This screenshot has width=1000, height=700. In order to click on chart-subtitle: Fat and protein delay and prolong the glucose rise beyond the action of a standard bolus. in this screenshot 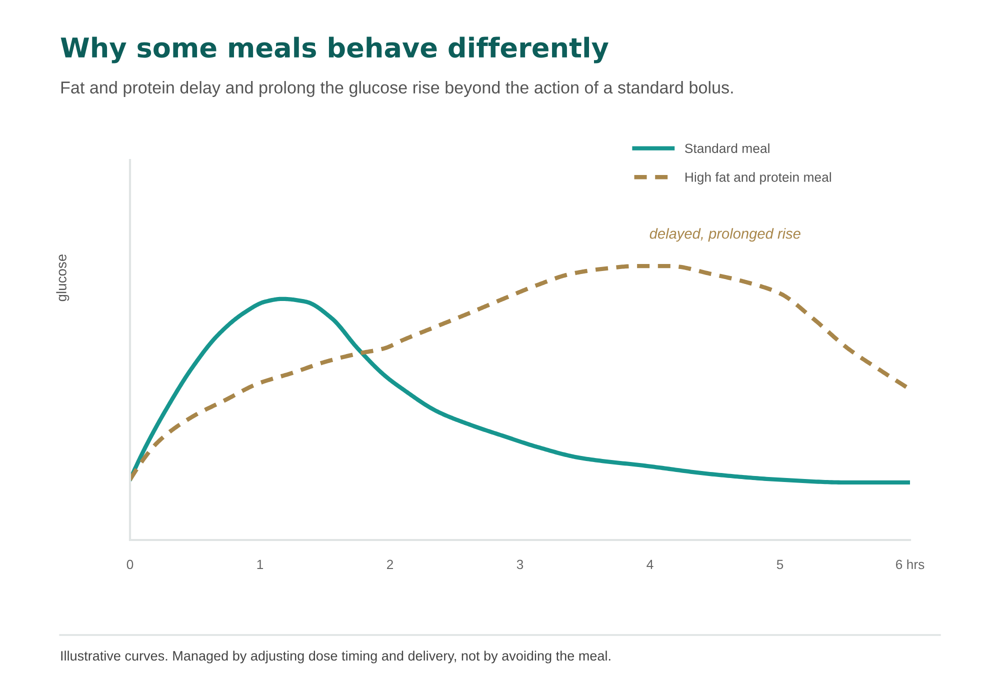, I will do `click(397, 89)`.